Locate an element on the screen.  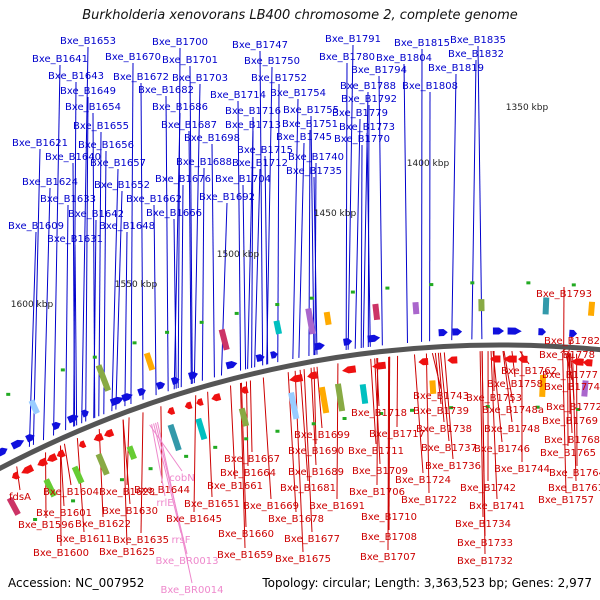
reverse-gene-label: Bxe_B1765 is located at coordinates (568, 453).